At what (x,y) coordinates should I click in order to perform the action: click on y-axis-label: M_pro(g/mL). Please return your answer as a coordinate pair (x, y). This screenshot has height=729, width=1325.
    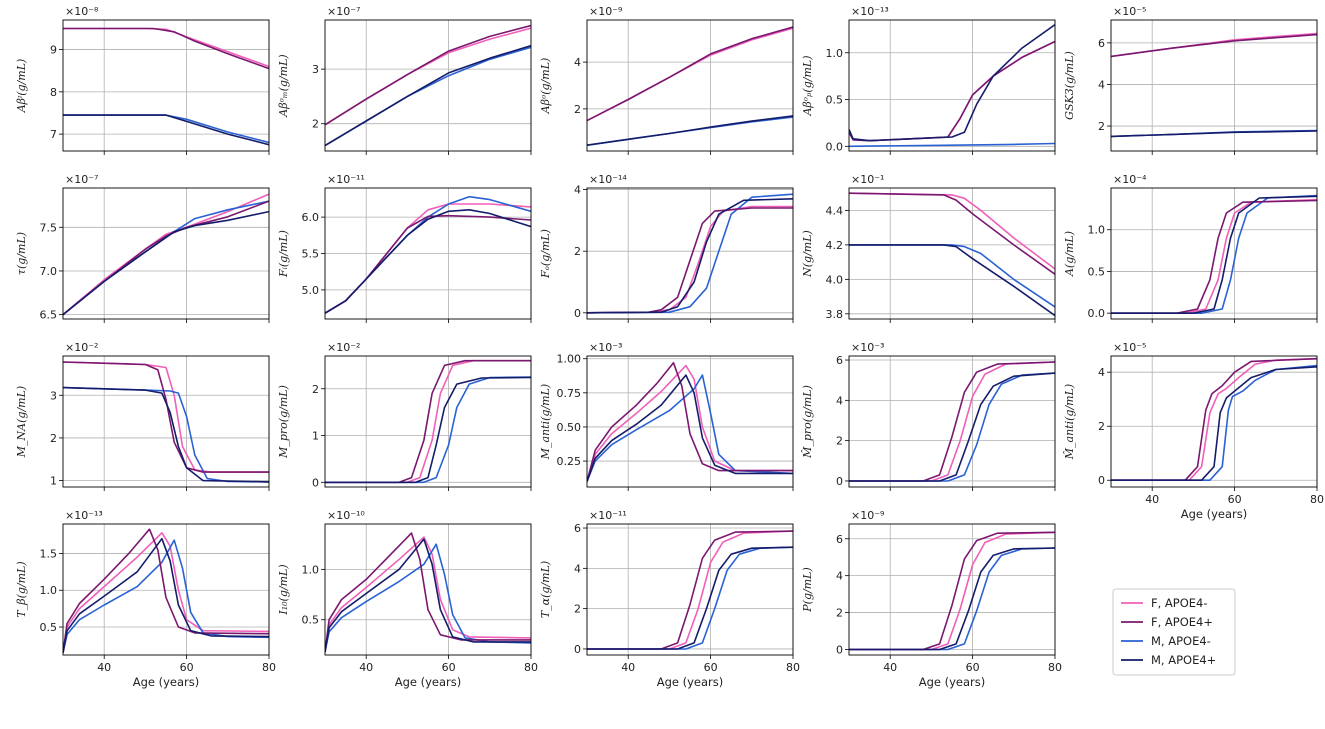
    Looking at the image, I should click on (283, 422).